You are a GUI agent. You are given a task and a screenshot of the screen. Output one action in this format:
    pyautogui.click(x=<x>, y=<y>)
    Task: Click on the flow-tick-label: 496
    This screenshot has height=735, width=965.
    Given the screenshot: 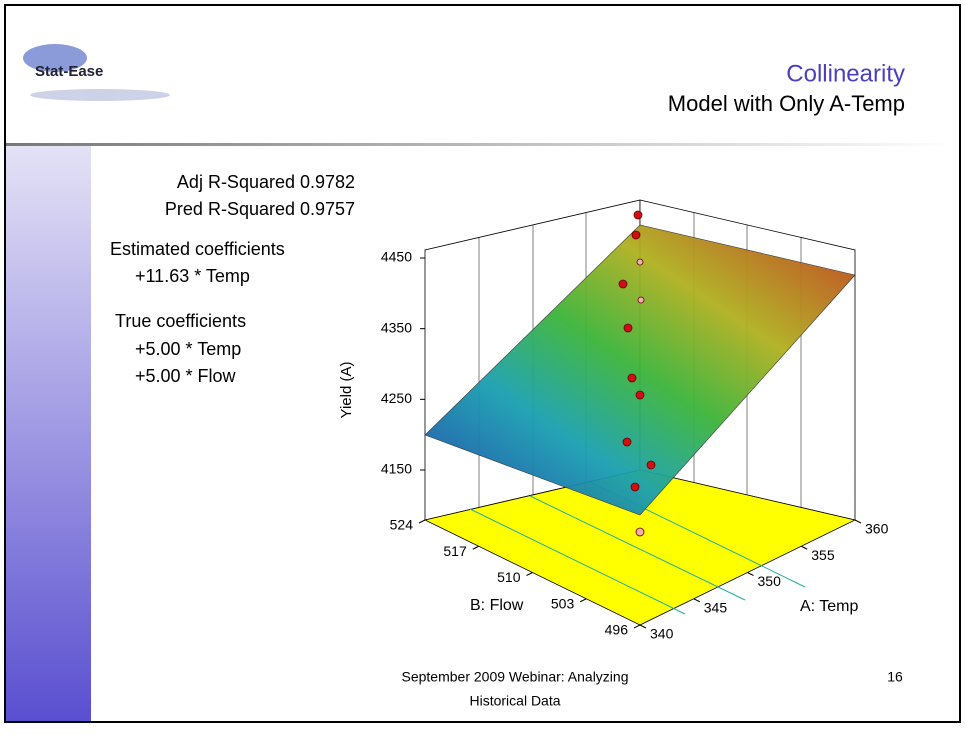 What is the action you would take?
    pyautogui.click(x=617, y=630)
    